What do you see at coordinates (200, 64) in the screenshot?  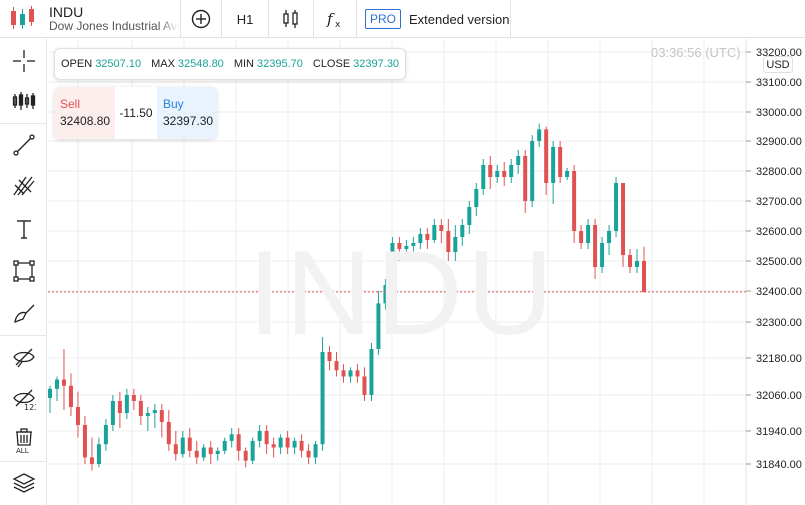 I see `max-value: 32548.80` at bounding box center [200, 64].